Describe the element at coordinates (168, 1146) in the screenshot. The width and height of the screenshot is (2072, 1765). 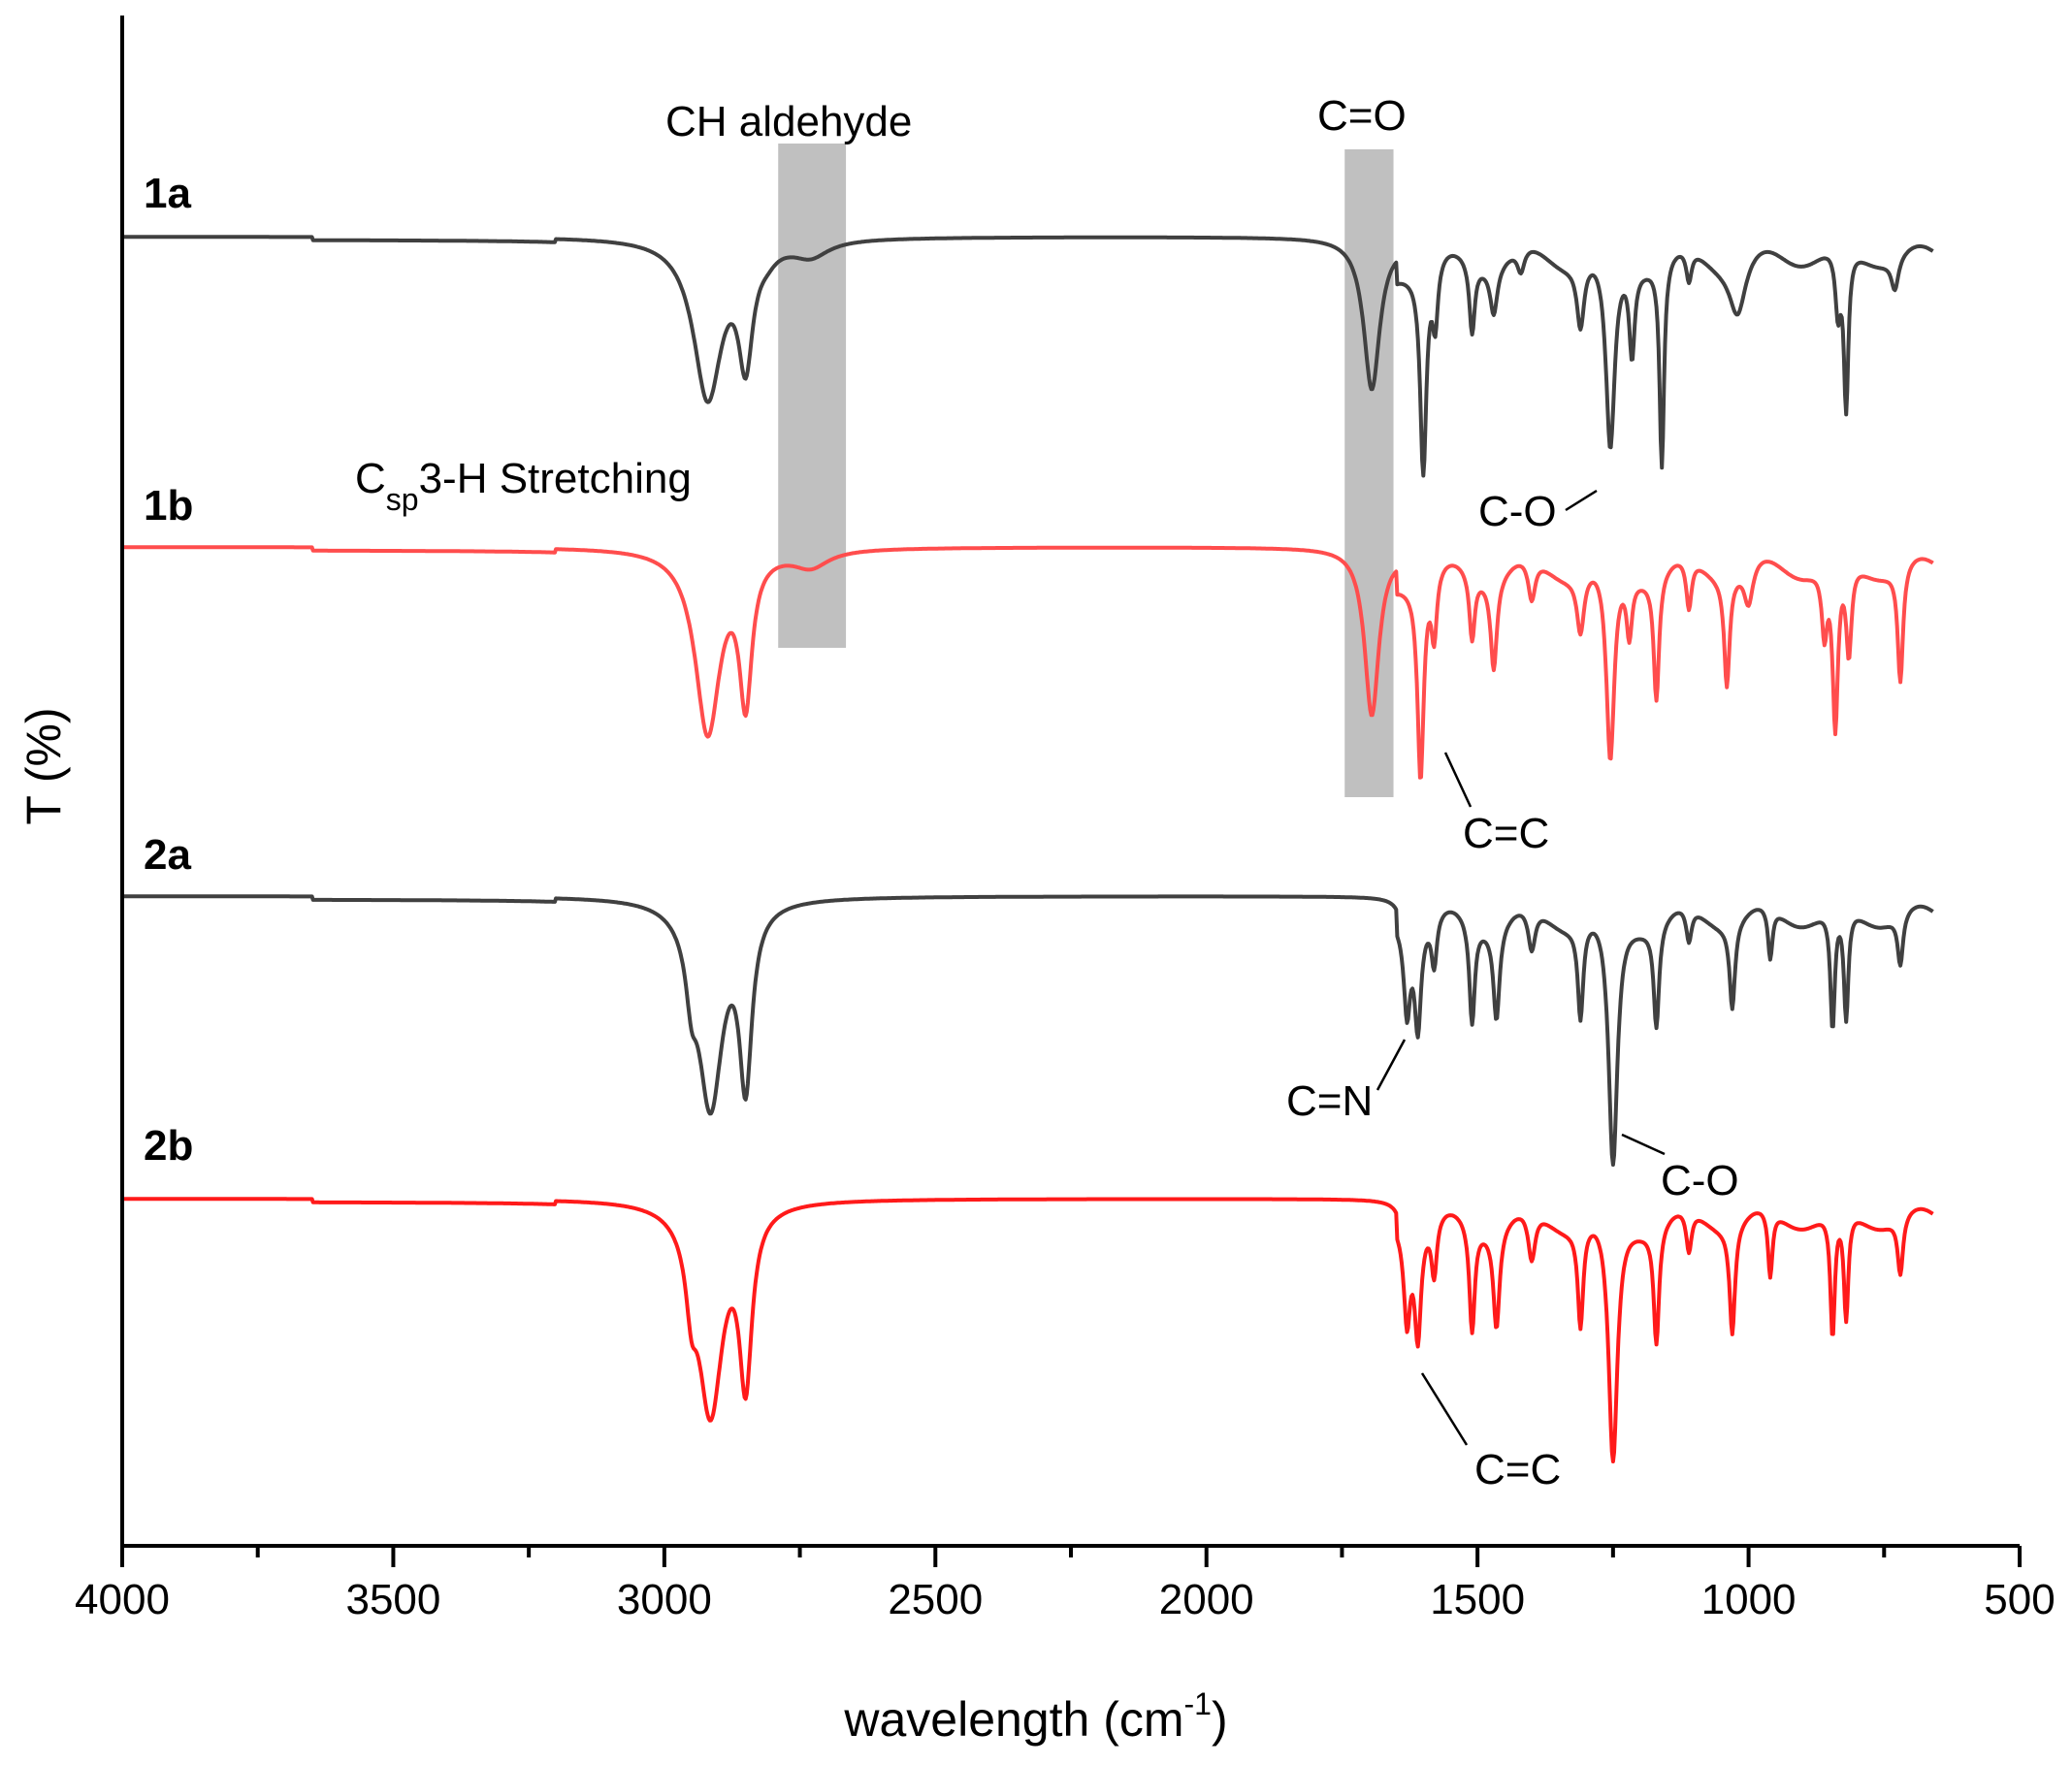
I see `series-label-2b: 2b` at that location.